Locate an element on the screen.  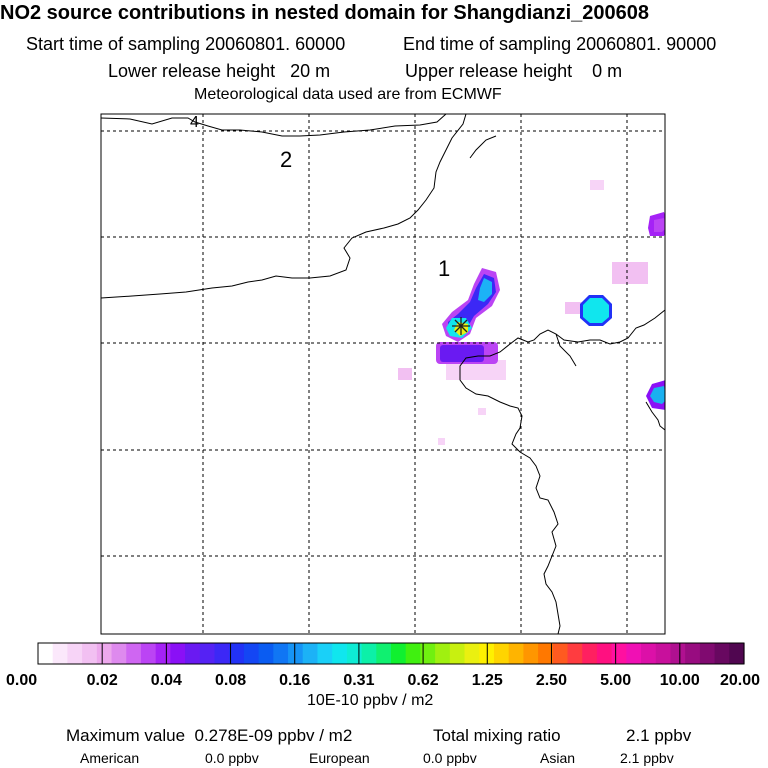
colorbar-tick-label: 20.00 is located at coordinates (740, 680).